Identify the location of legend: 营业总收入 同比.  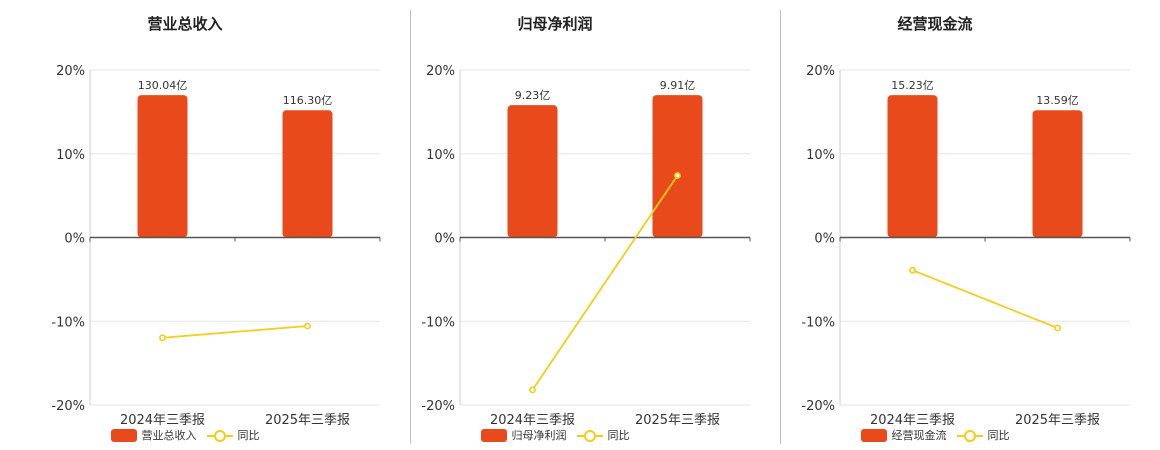
(185, 435).